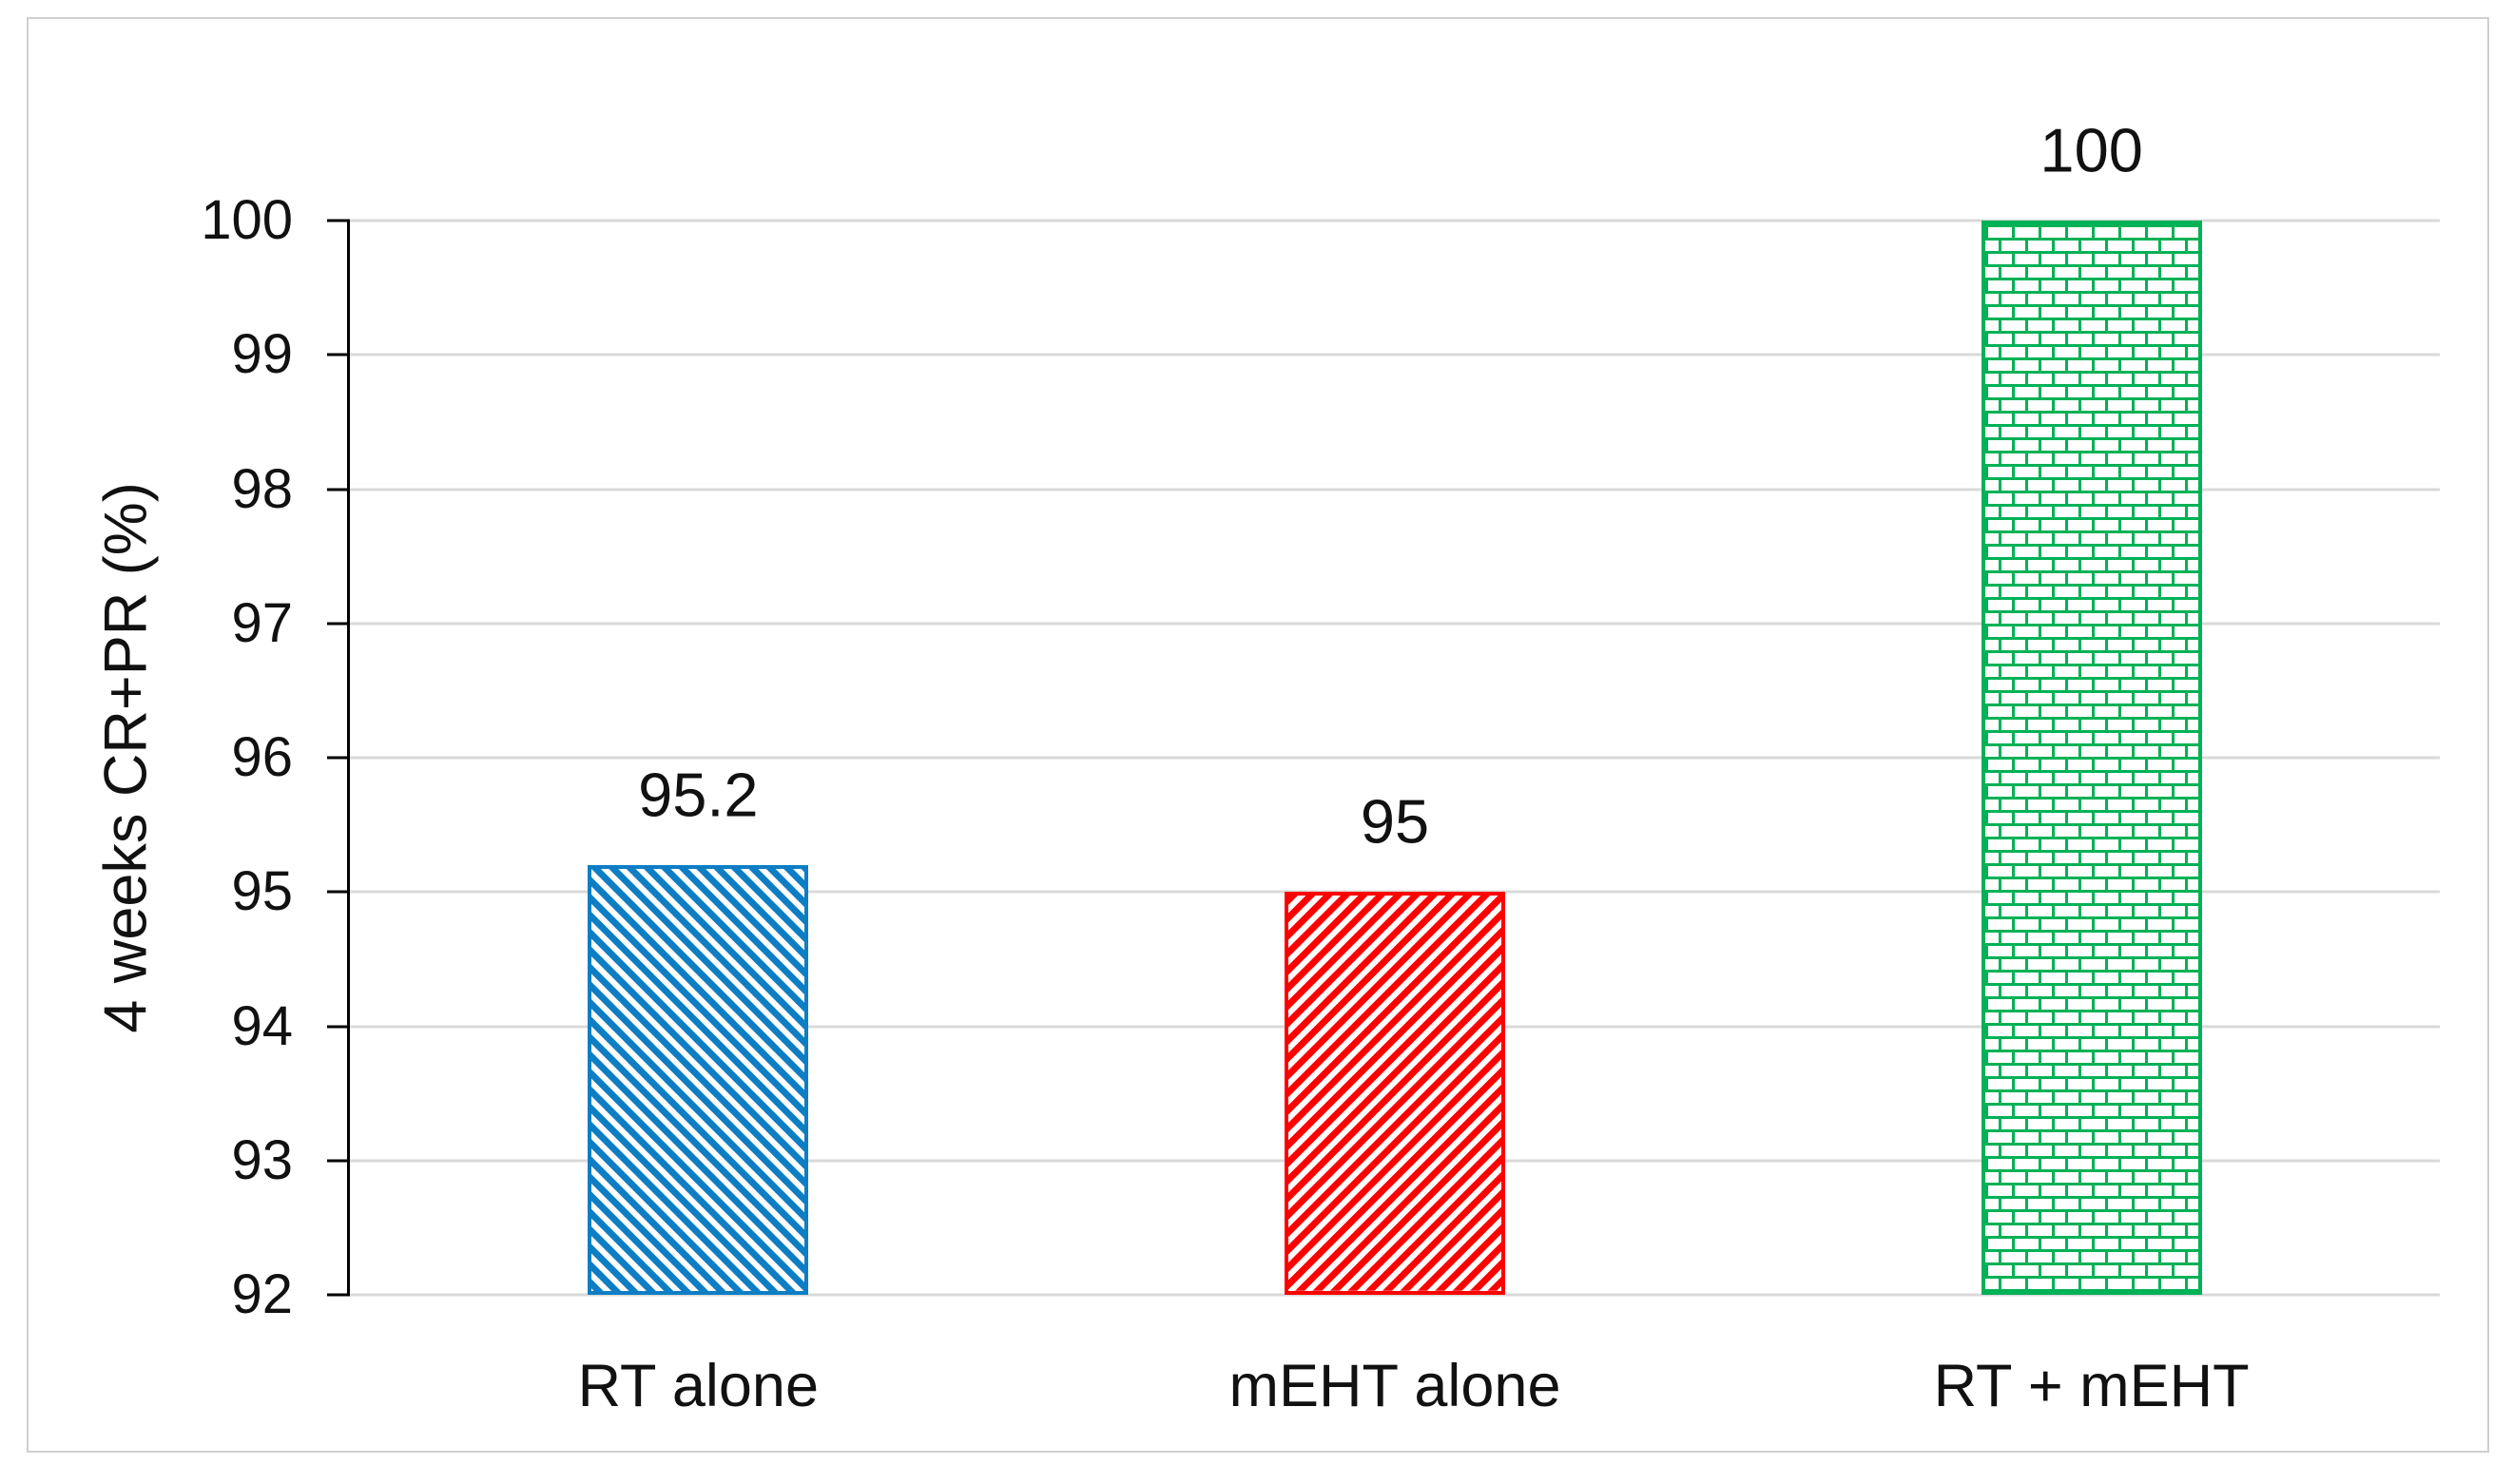 The image size is (2513, 1484). I want to click on y-tick-label: 97, so click(262, 622).